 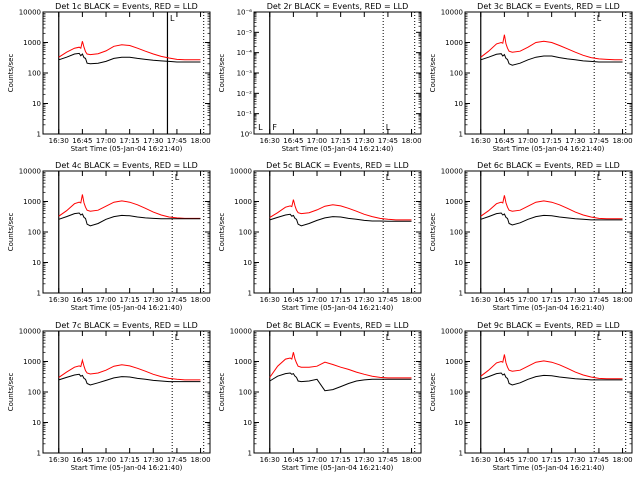 What do you see at coordinates (246, 135) in the screenshot?
I see `y-tick-label: 10⁰` at bounding box center [246, 135].